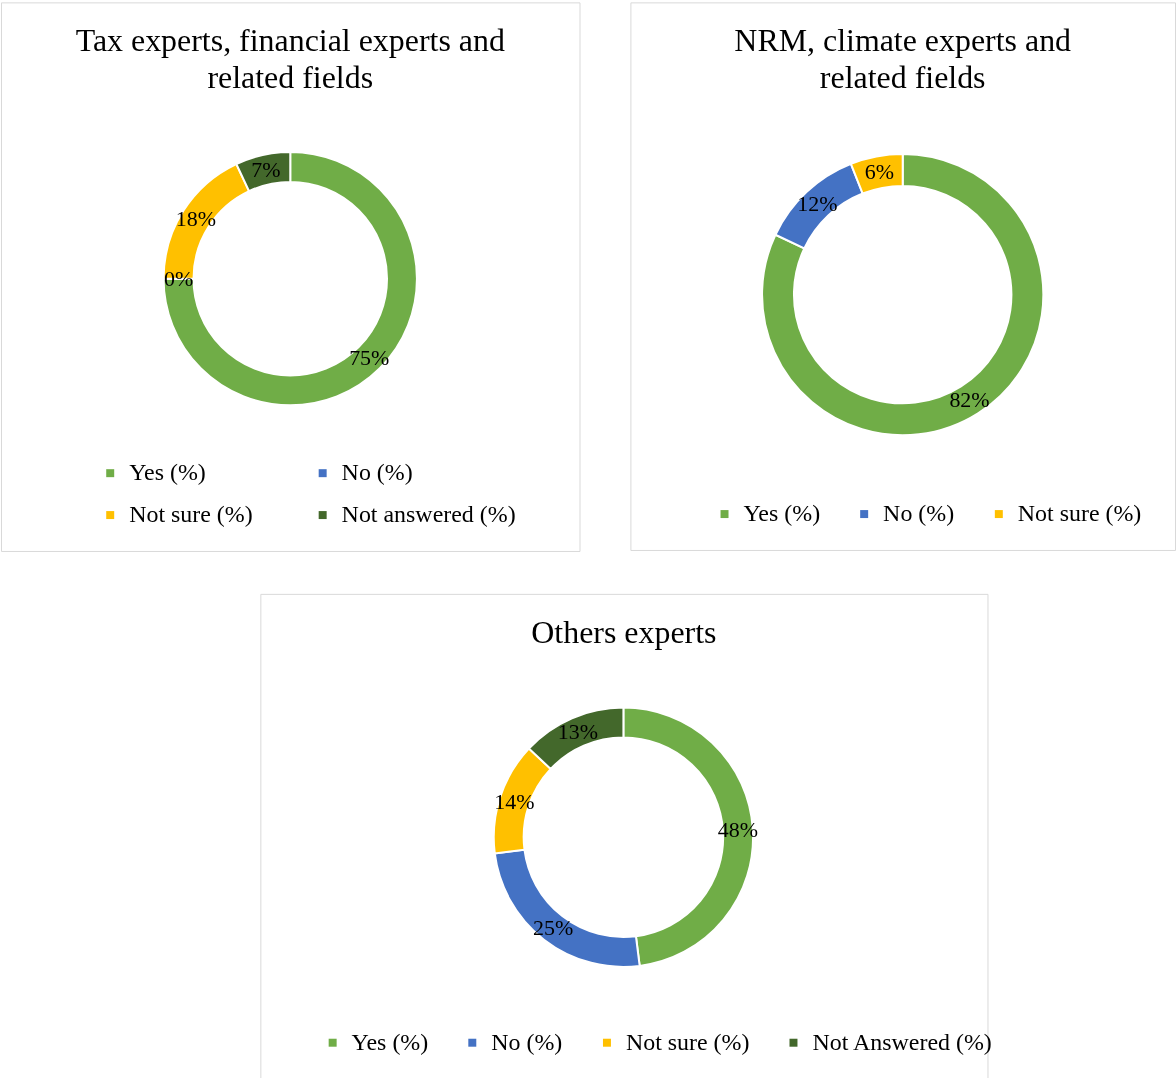 The image size is (1176, 1078). What do you see at coordinates (178, 278) in the screenshot?
I see `text: 0%` at bounding box center [178, 278].